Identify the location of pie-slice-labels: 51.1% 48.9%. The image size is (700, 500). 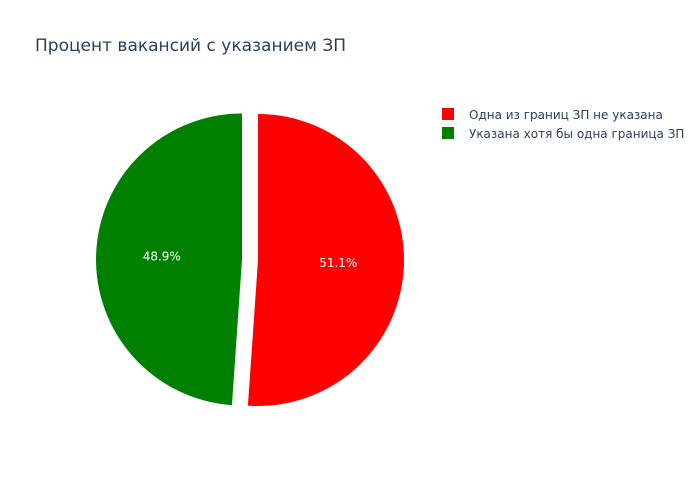
(250, 260).